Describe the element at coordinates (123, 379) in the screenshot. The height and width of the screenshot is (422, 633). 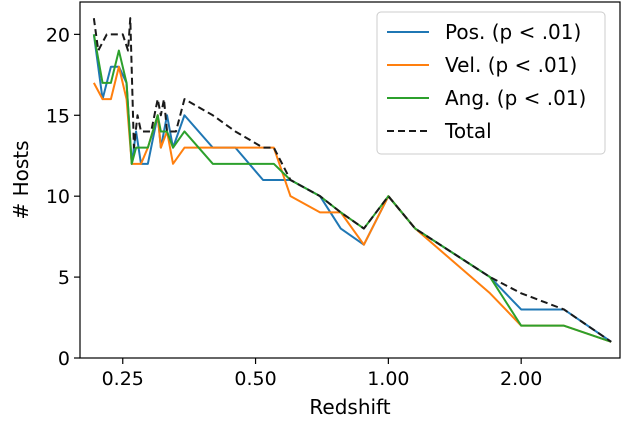
I see `x-tick-label: 0.25` at that location.